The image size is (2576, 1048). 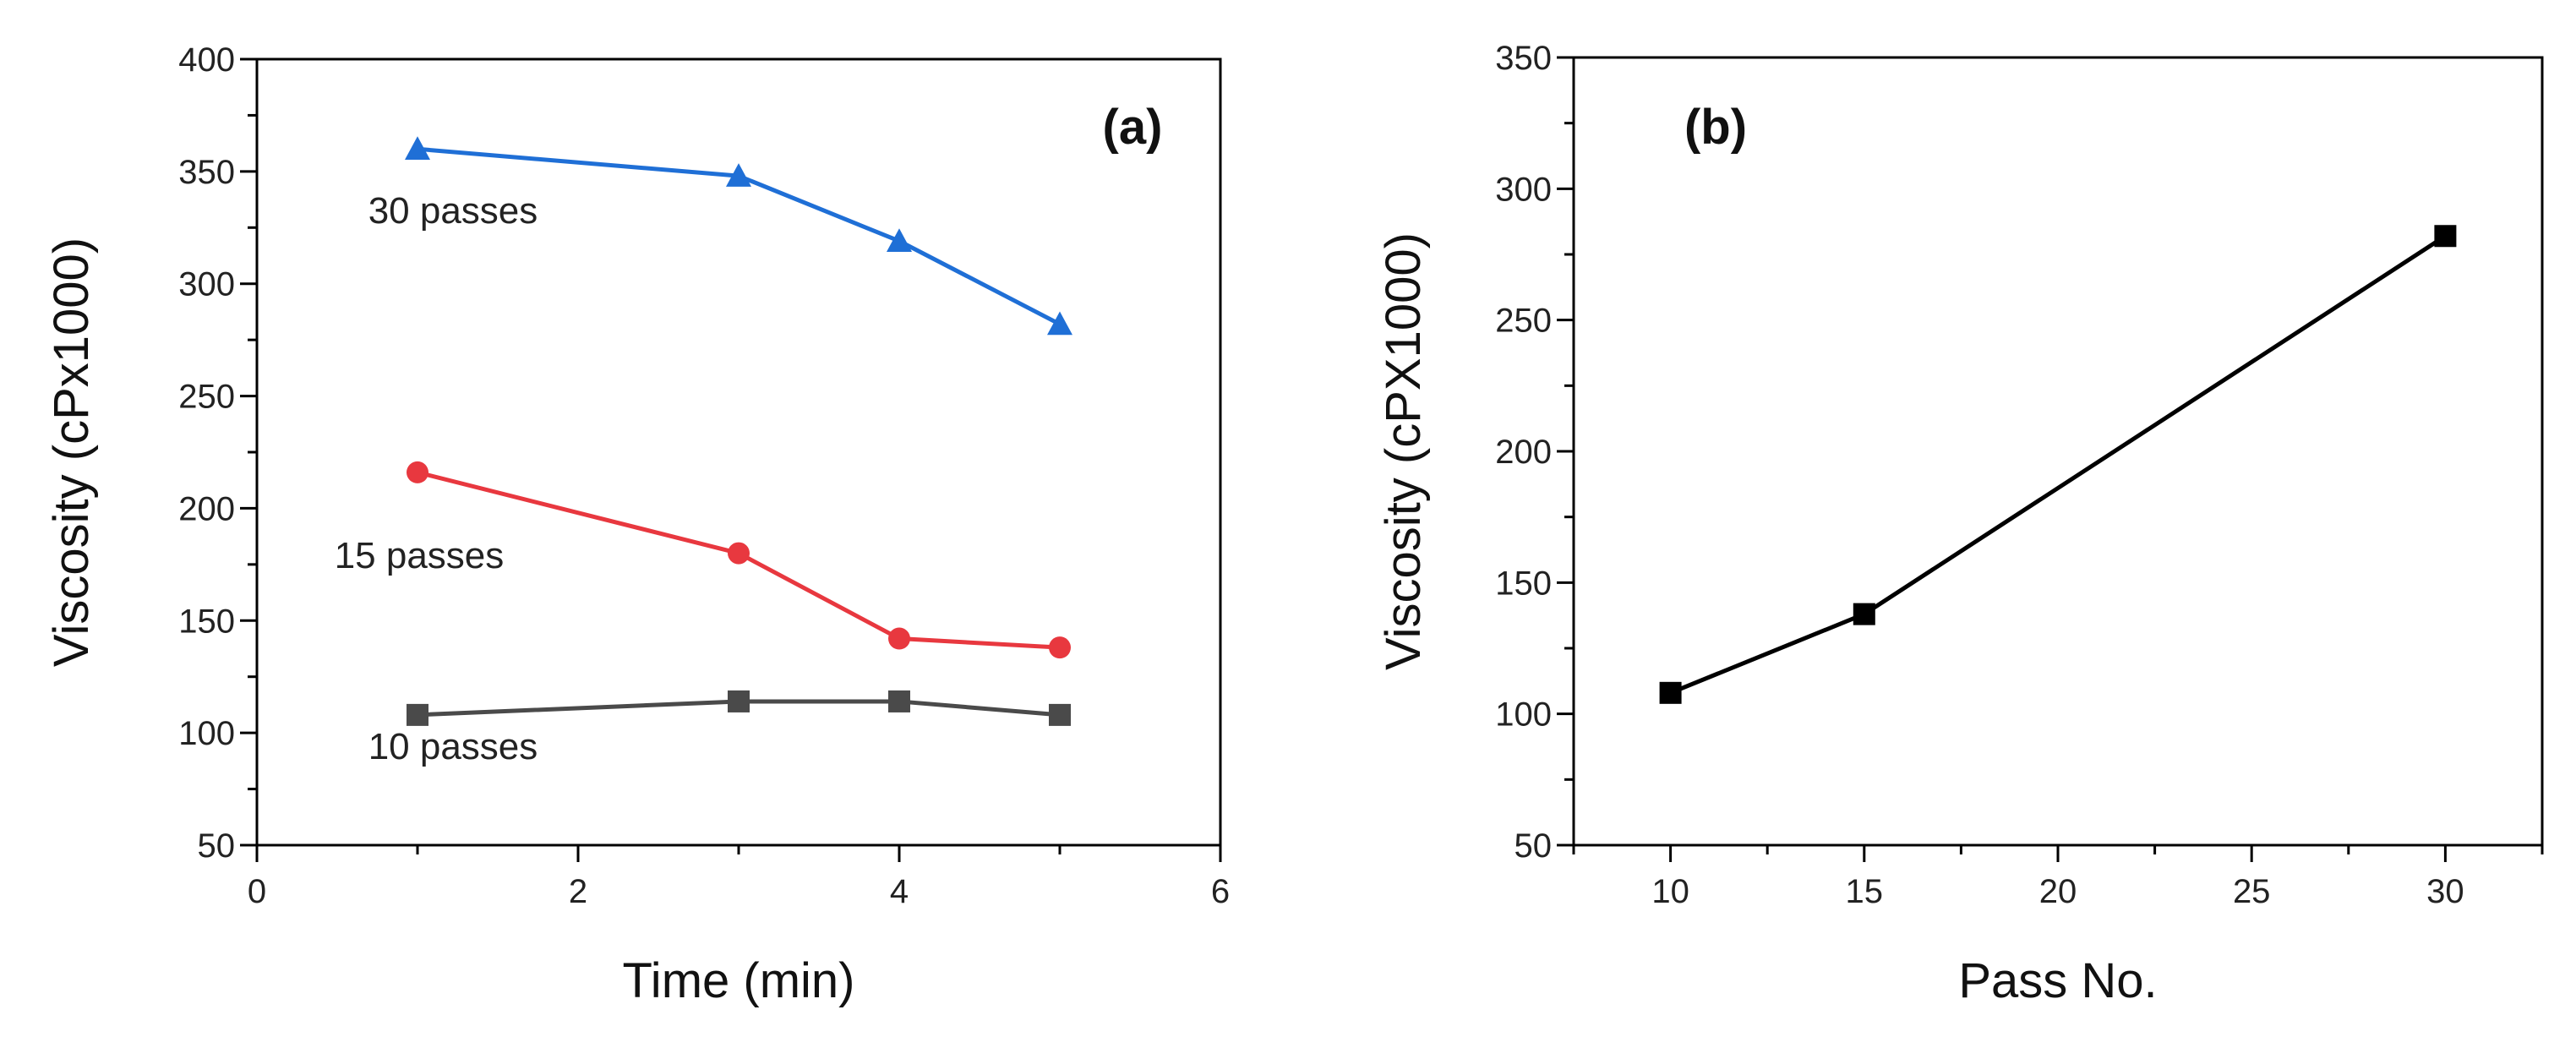 What do you see at coordinates (1715, 128) in the screenshot?
I see `panel-label: (b)` at bounding box center [1715, 128].